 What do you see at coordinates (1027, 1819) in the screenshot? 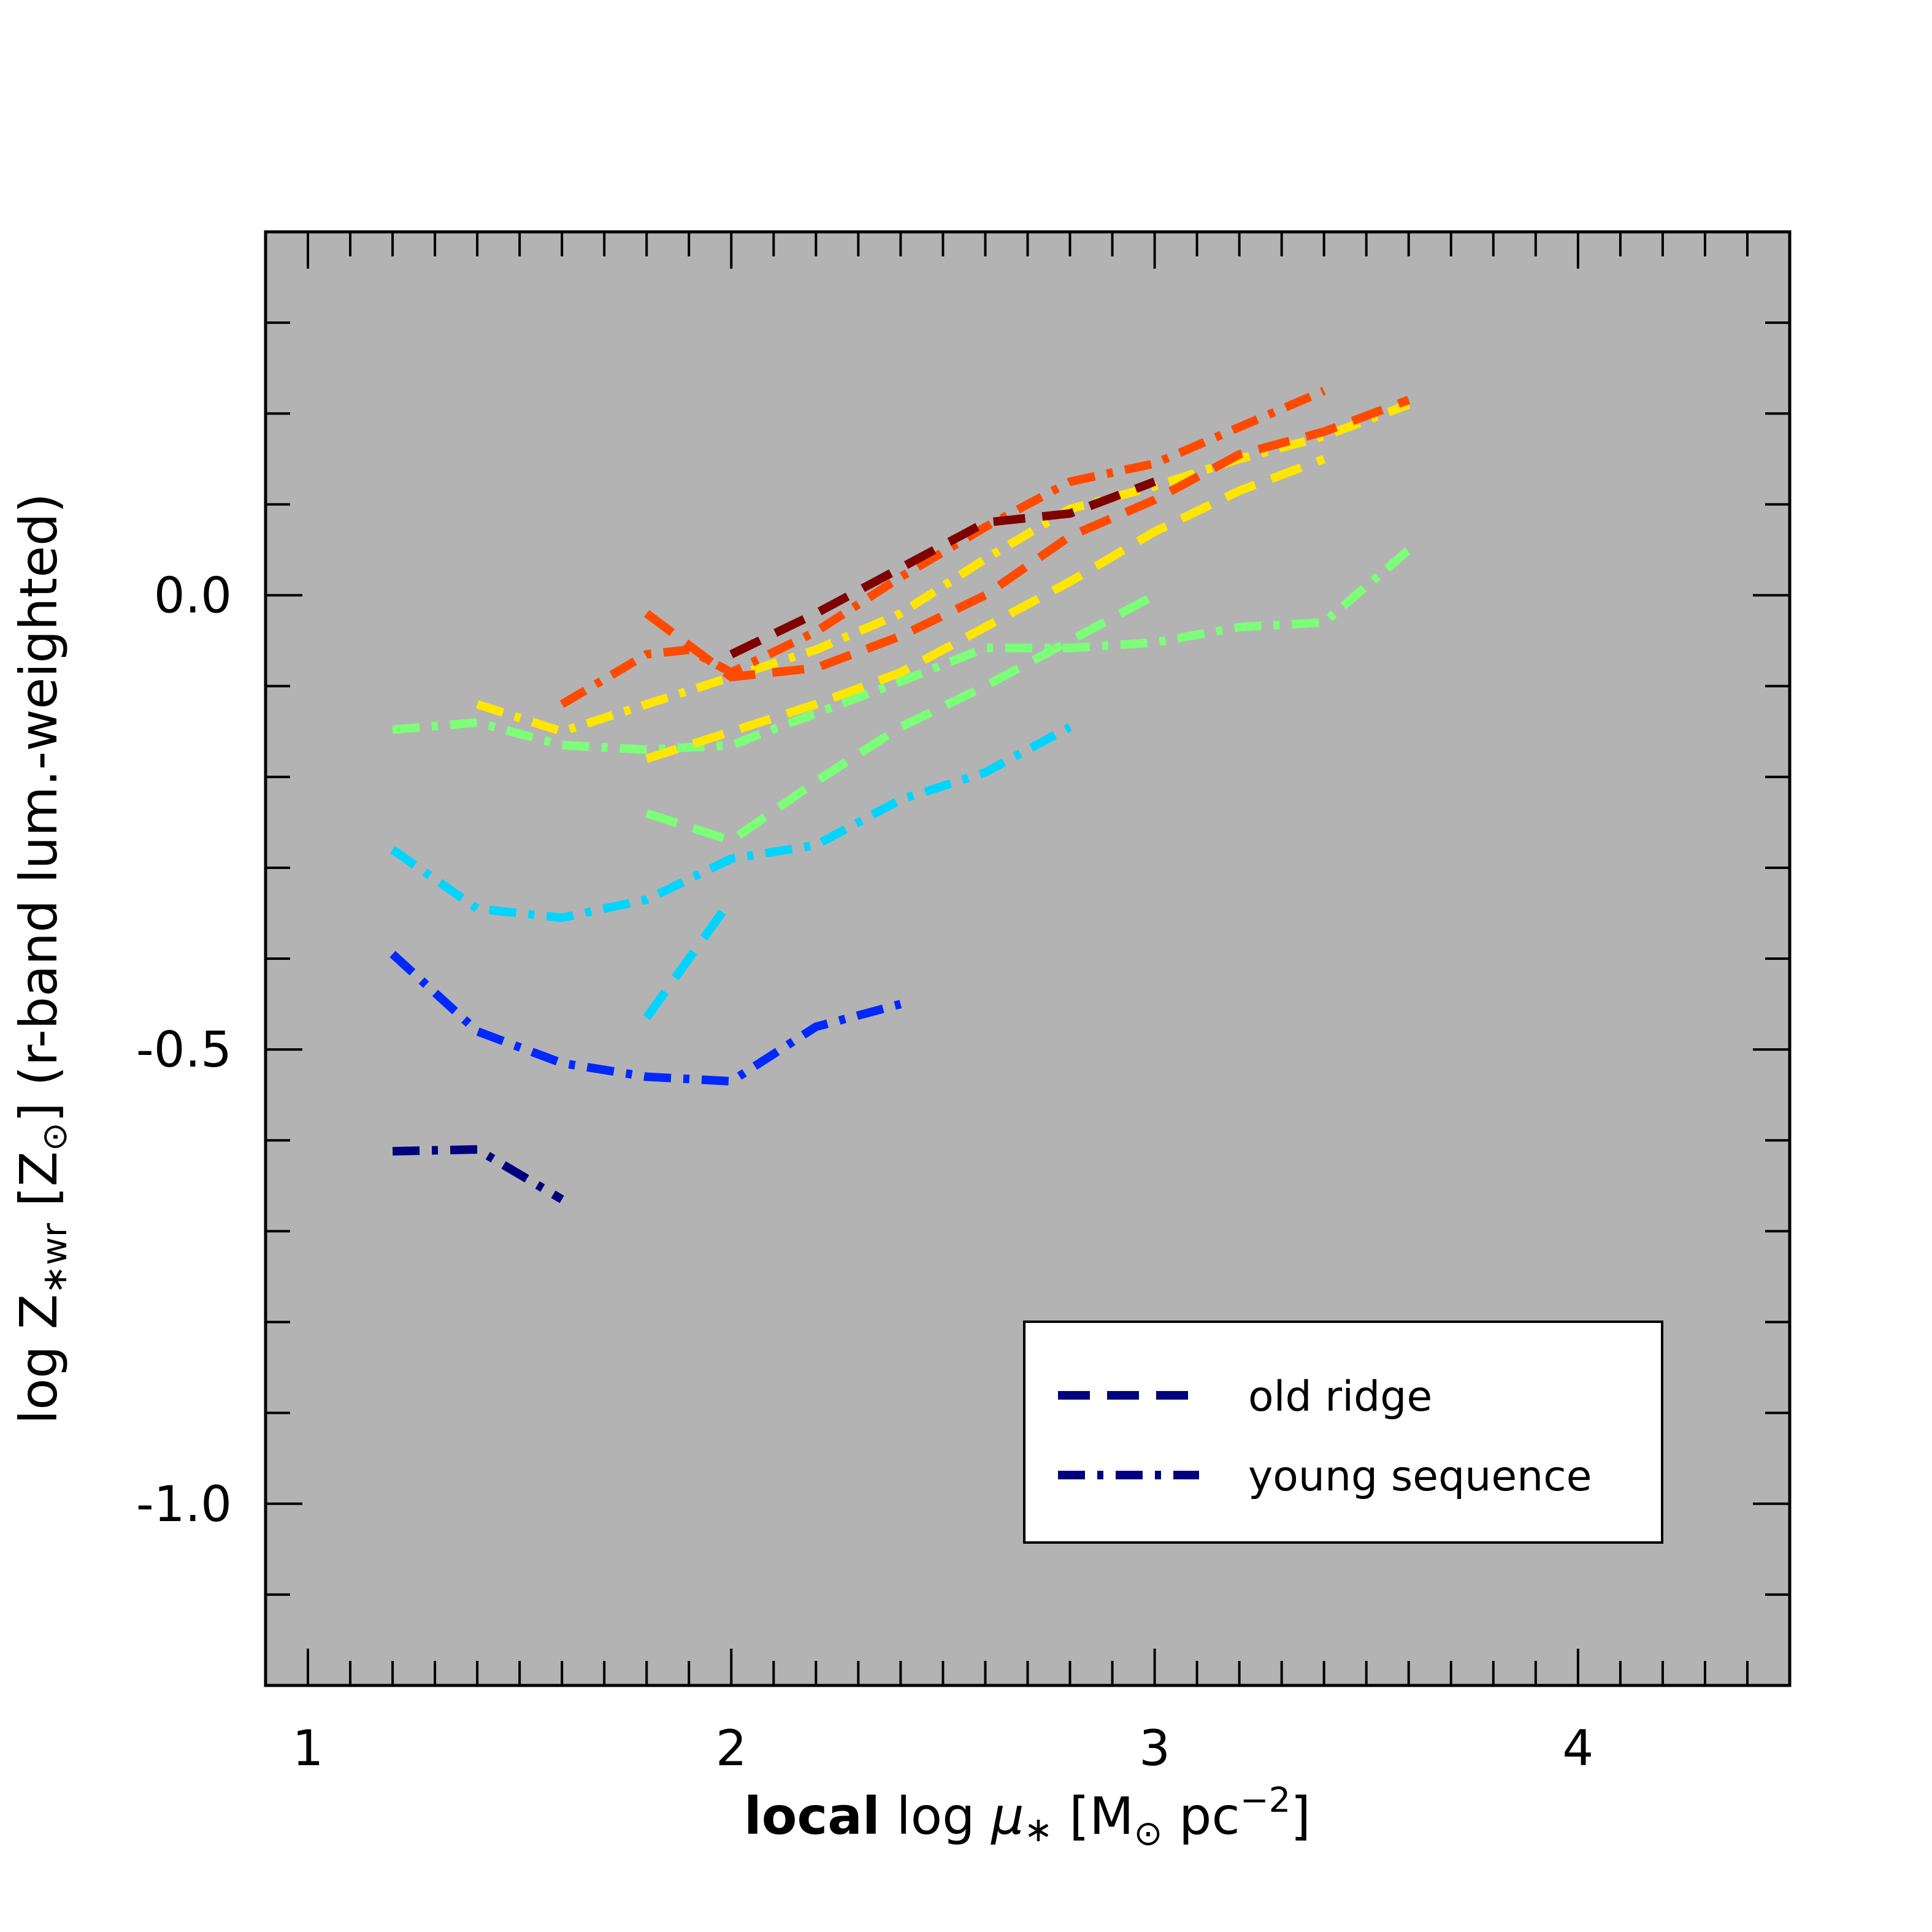
I see `x-axis-title: local log μ∗ [M⊙ pc−2]` at bounding box center [1027, 1819].